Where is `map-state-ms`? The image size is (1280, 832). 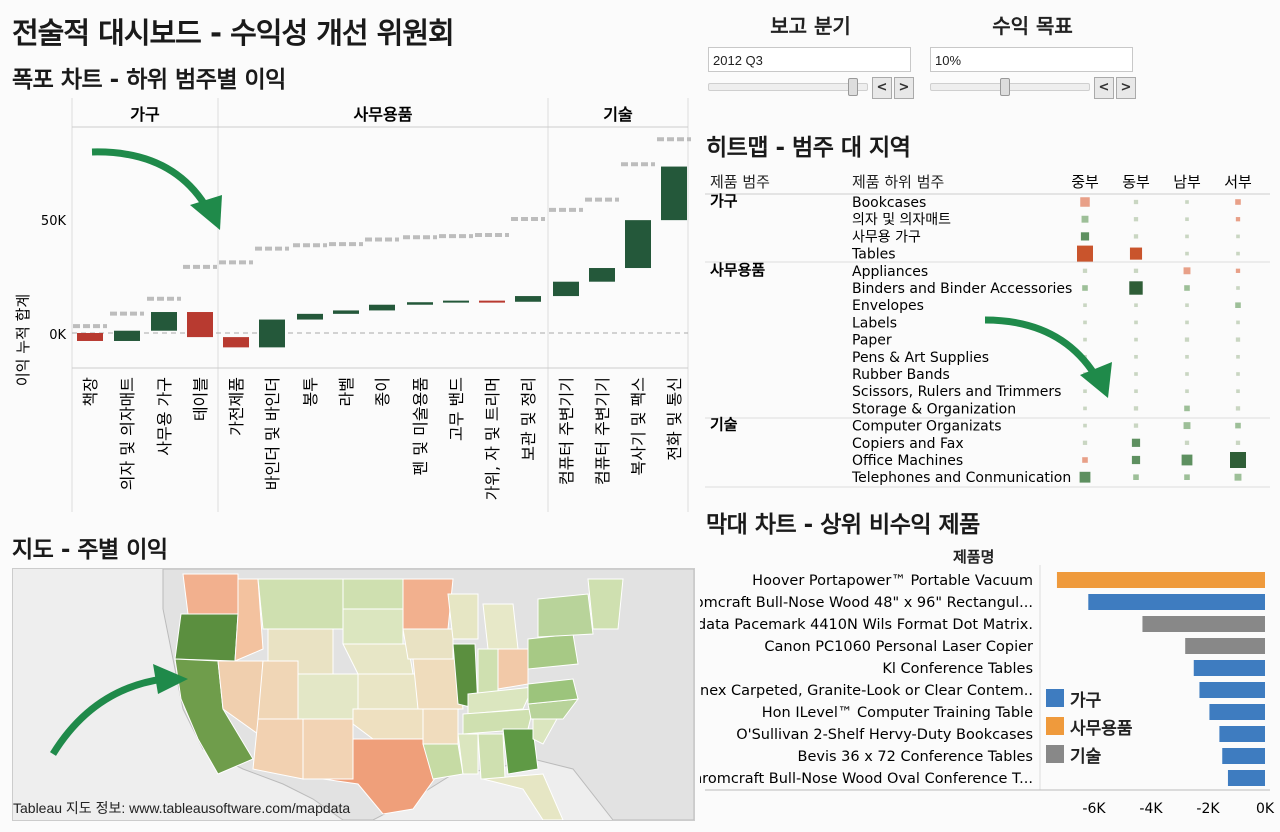 map-state-ms is located at coordinates (468, 754).